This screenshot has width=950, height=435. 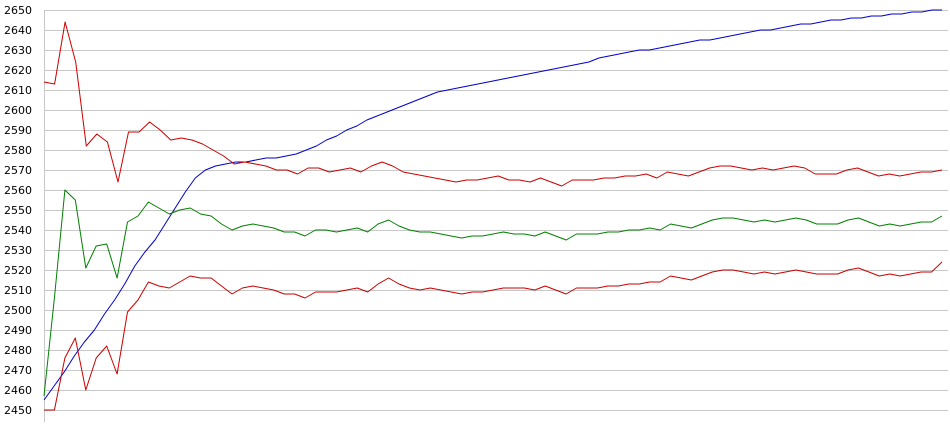 What do you see at coordinates (18, 270) in the screenshot?
I see `y-tick-label: 2520` at bounding box center [18, 270].